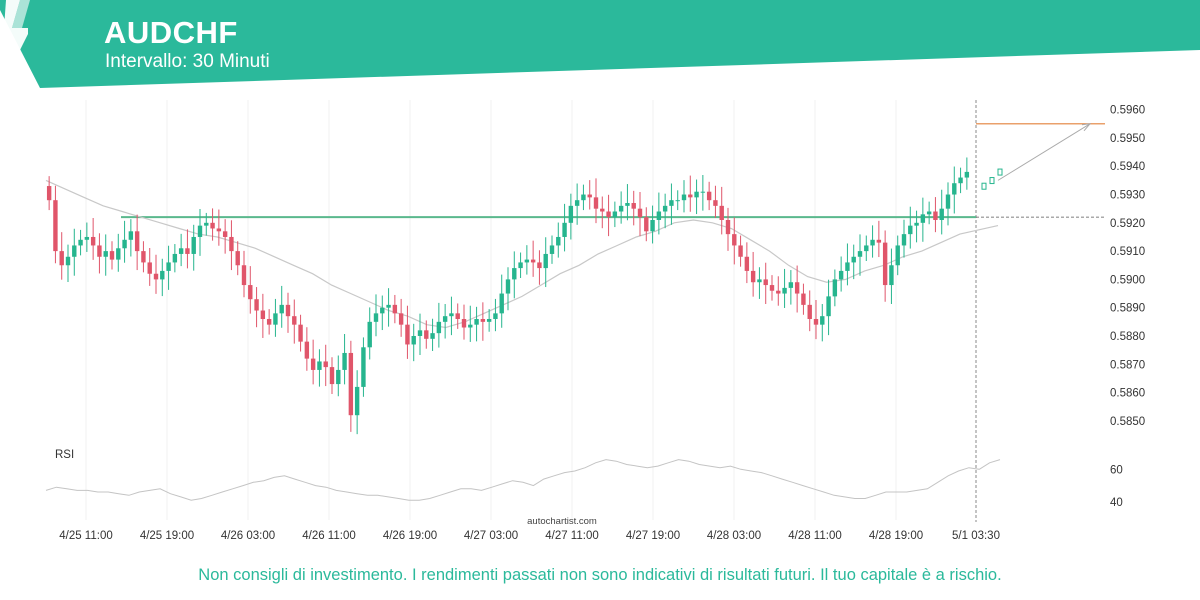 This screenshot has height=600, width=1200. I want to click on rsi-line, so click(523, 480).